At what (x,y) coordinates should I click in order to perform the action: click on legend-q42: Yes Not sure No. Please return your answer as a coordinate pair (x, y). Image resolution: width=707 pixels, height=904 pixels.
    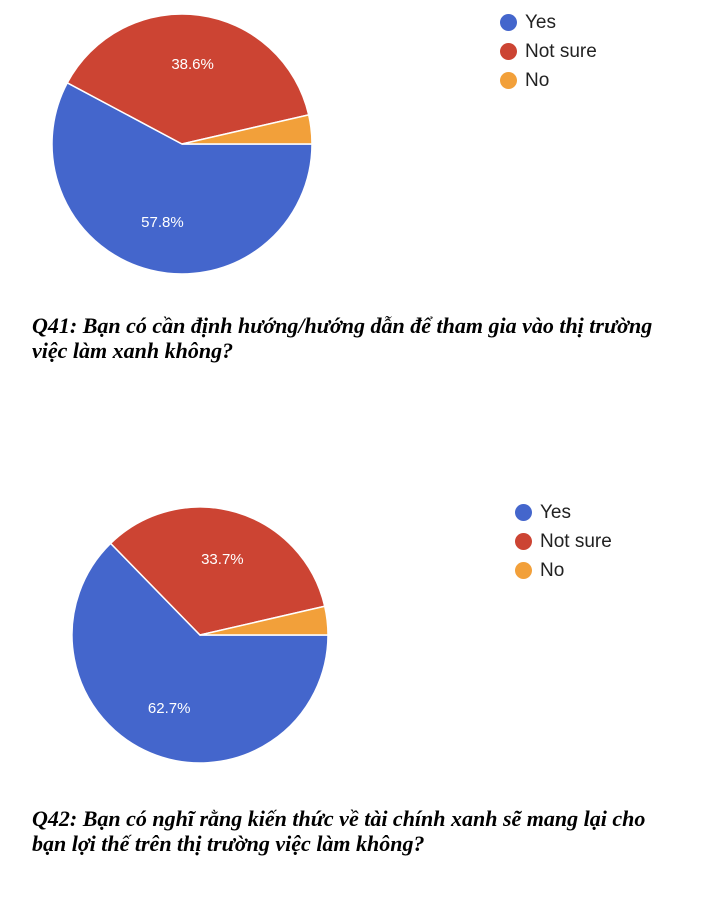
    Looking at the image, I should click on (563, 541).